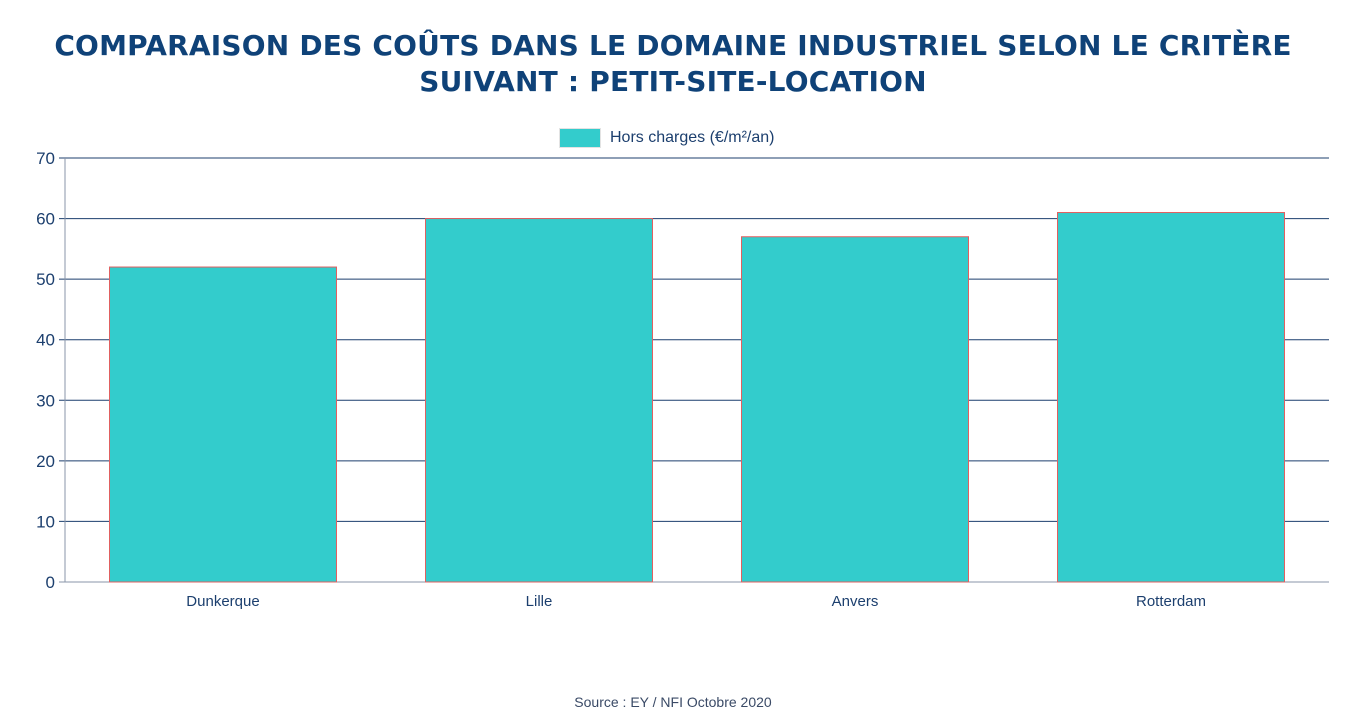  Describe the element at coordinates (855, 601) in the screenshot. I see `x-tick-label: Anvers` at that location.